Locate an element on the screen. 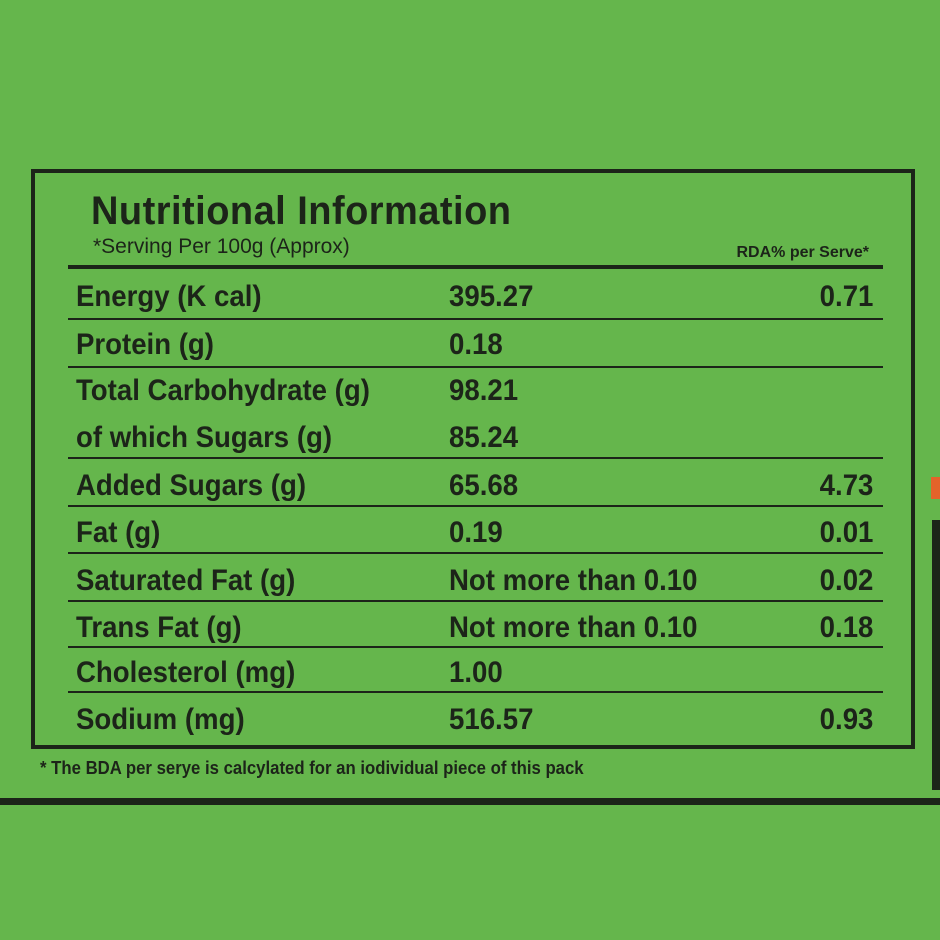  header-rule is located at coordinates (475, 267).